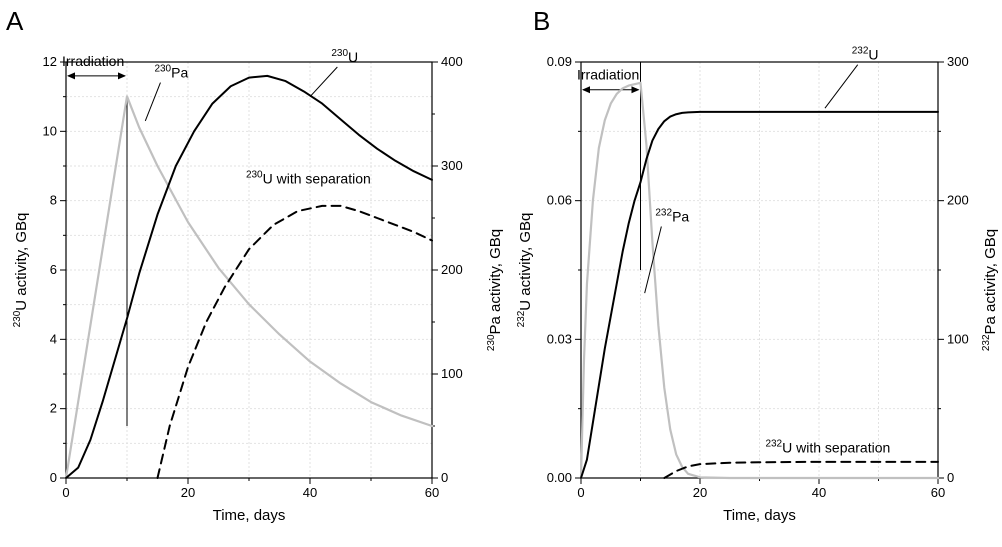  I want to click on annotation-label-0: 230Pa, so click(171, 72).